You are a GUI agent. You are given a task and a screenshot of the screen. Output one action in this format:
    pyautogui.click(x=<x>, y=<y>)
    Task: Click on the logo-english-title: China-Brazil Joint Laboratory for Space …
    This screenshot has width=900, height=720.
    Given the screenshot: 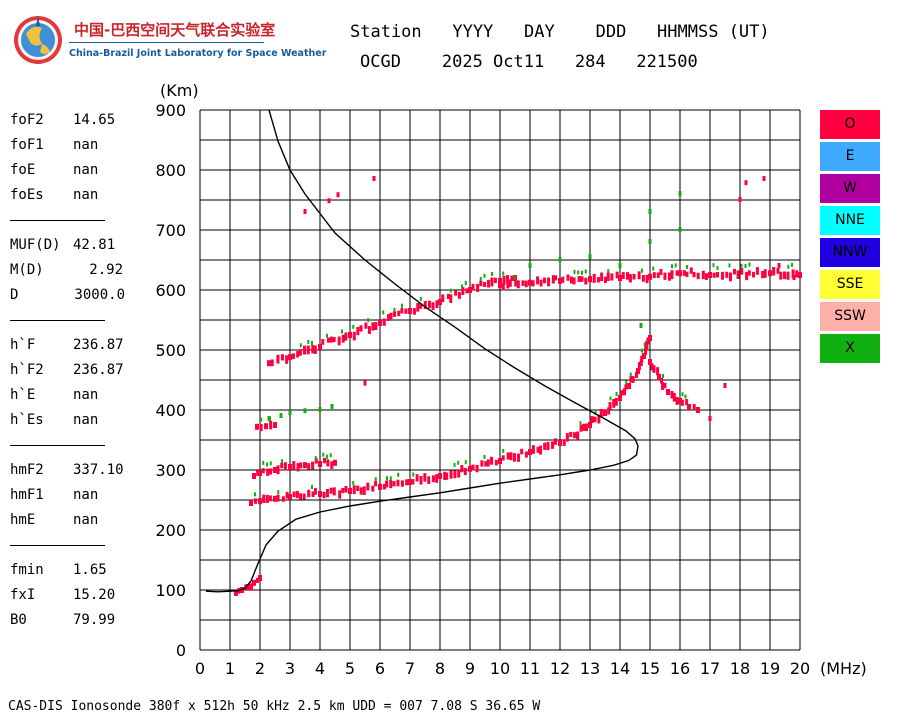 What is the action you would take?
    pyautogui.click(x=198, y=53)
    